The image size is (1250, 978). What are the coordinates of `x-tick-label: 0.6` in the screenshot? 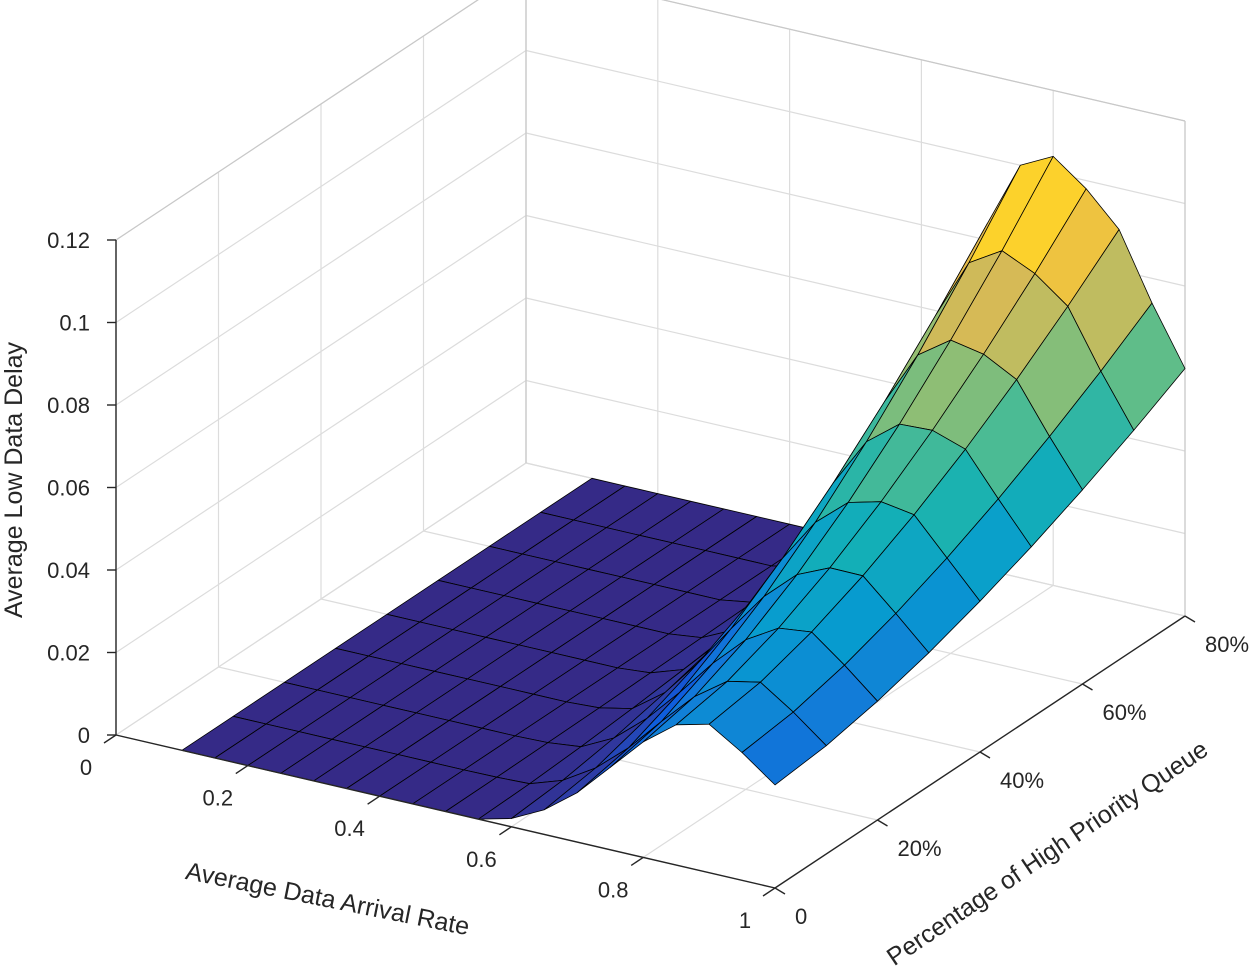 It's located at (481, 859).